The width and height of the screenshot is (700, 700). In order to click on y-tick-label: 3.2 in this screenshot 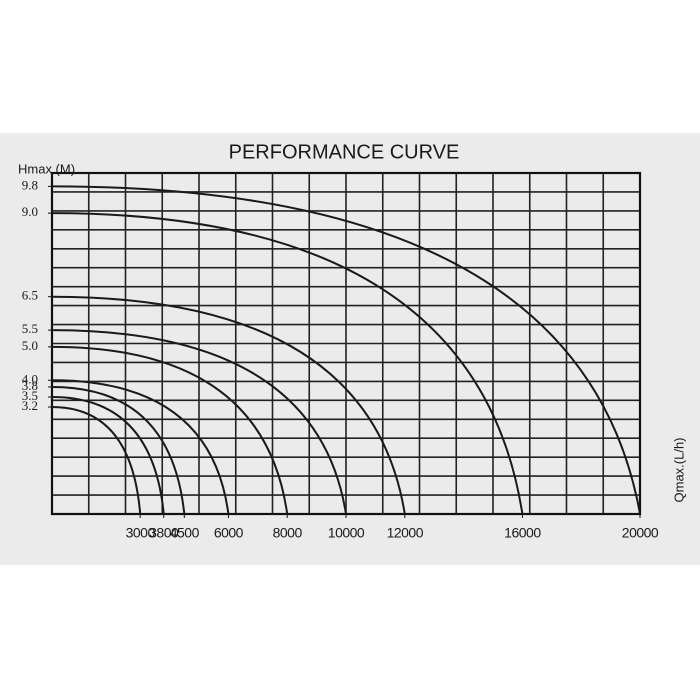, I will do `click(30, 405)`.